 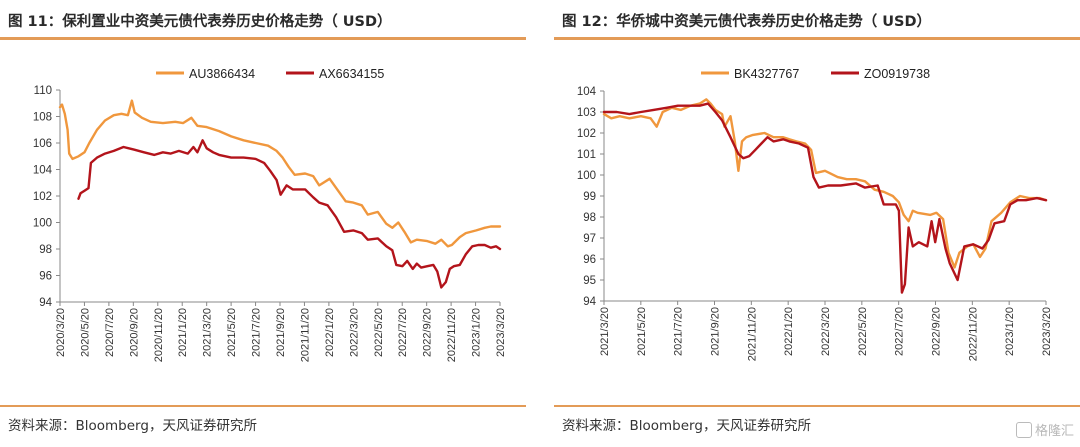 What do you see at coordinates (815, 74) in the screenshot?
I see `legend: BK4327767 ZO0919738` at bounding box center [815, 74].